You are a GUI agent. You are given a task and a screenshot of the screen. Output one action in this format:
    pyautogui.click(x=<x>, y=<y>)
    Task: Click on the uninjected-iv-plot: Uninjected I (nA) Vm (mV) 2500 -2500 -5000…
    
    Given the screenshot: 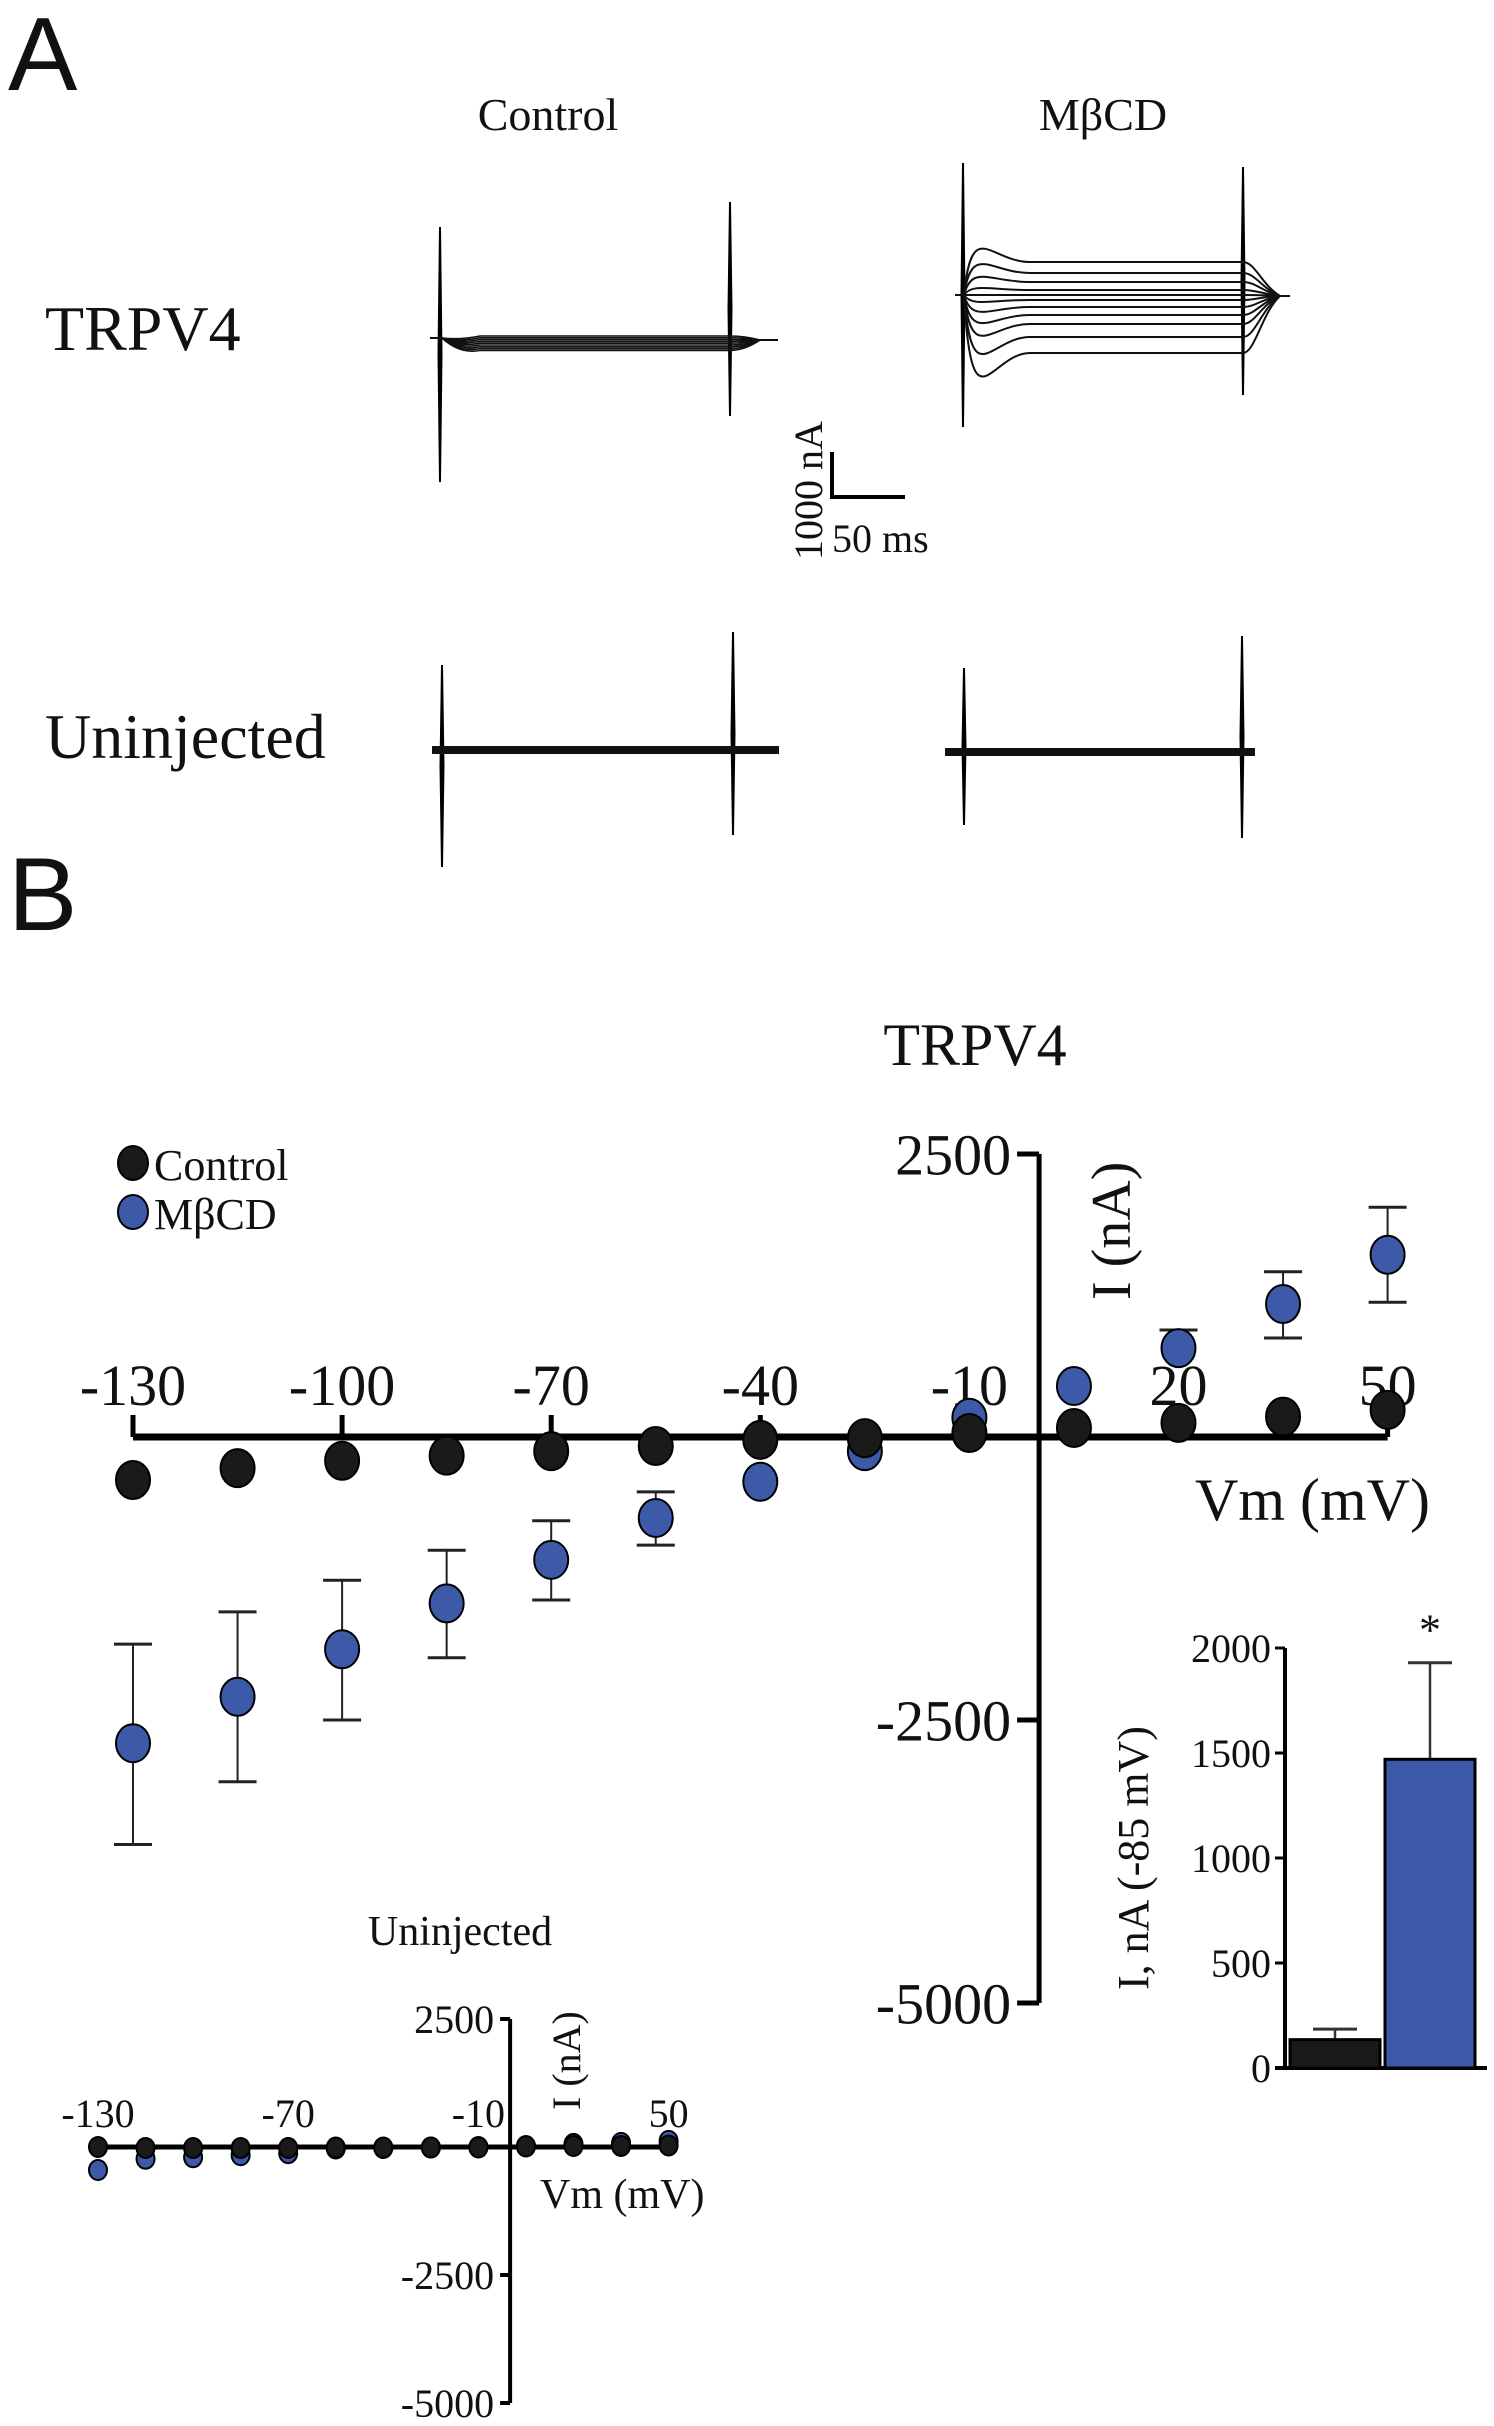 What is the action you would take?
    pyautogui.click(x=382, y=2167)
    